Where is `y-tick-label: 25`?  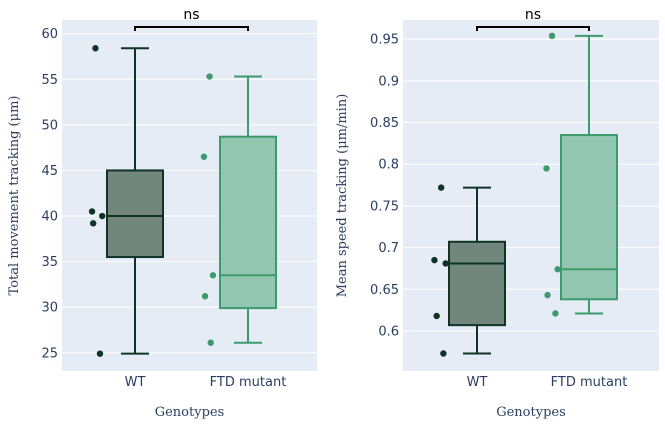
y-tick-label: 25 is located at coordinates (49, 353).